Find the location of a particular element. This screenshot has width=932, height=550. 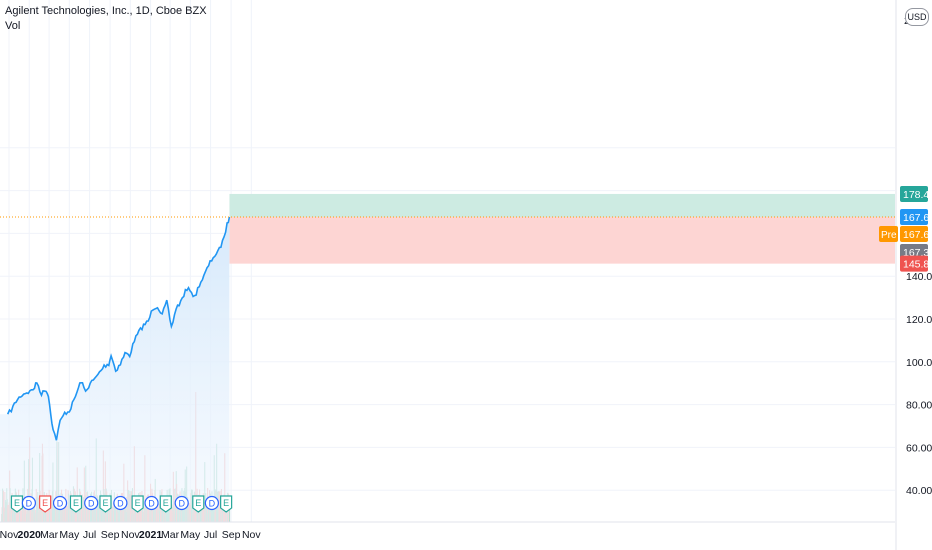

price-label-target: 178.44 is located at coordinates (916, 193).